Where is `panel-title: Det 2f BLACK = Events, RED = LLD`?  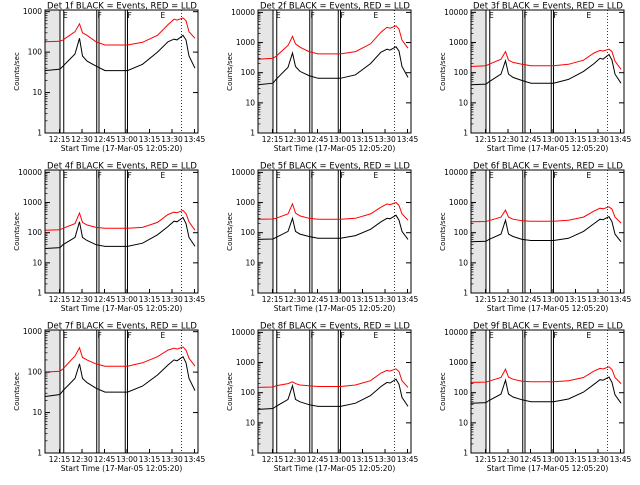 panel-title: Det 2f BLACK = Events, RED = LLD is located at coordinates (335, 7).